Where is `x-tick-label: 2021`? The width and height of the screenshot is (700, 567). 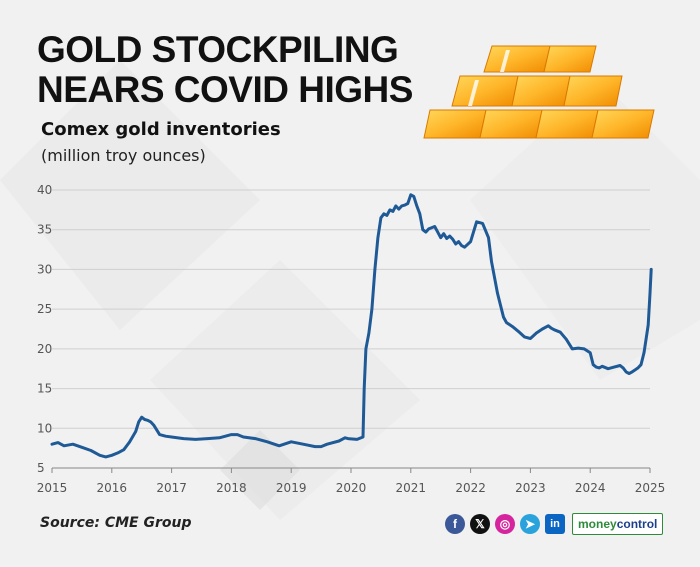
x-tick-label: 2021 is located at coordinates (411, 488).